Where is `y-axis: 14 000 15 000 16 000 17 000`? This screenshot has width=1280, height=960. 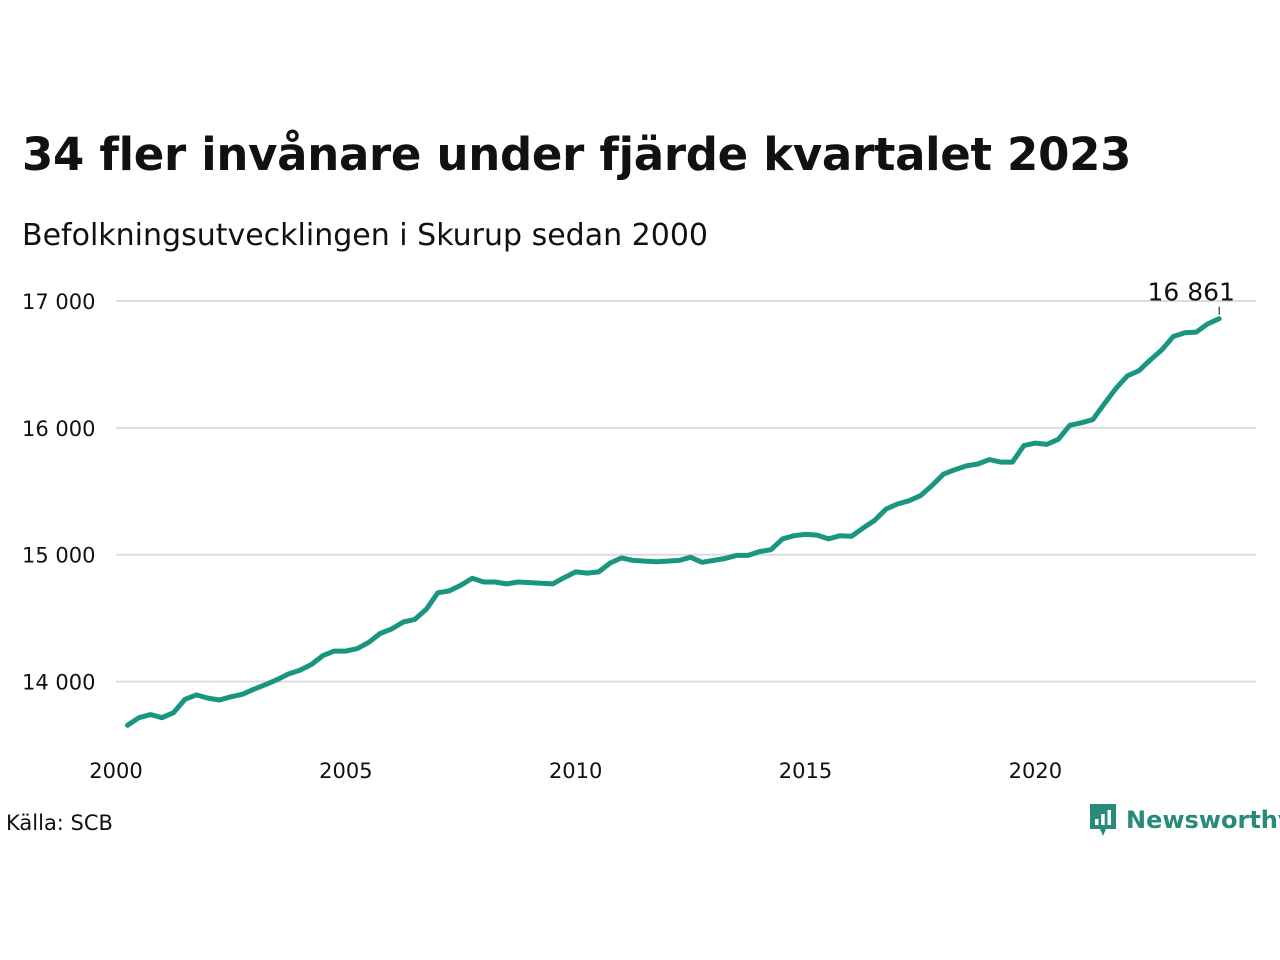 y-axis: 14 000 15 000 16 000 17 000 is located at coordinates (58, 492).